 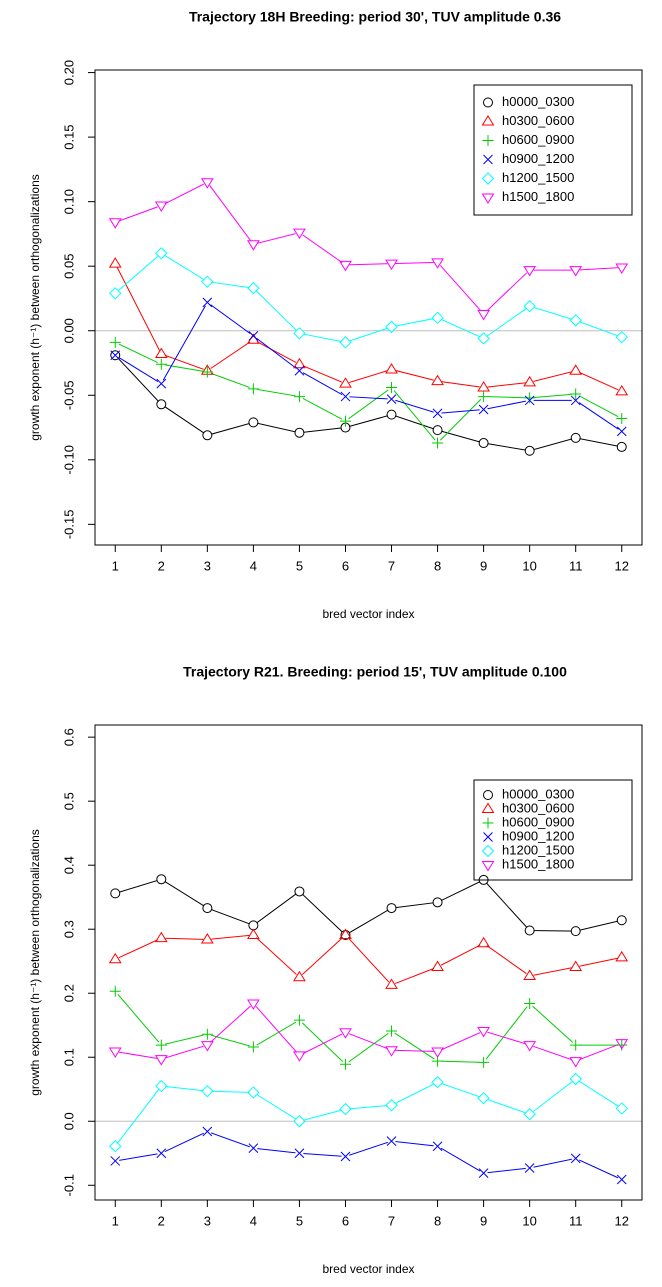 What do you see at coordinates (368, 1269) in the screenshot?
I see `x-axis-label: bred vector index` at bounding box center [368, 1269].